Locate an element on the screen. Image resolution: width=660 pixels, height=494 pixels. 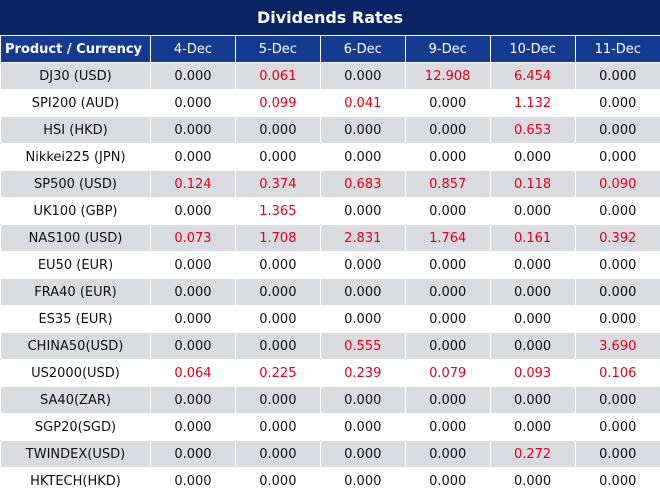
rate-cell: 1.365 is located at coordinates (277, 211).